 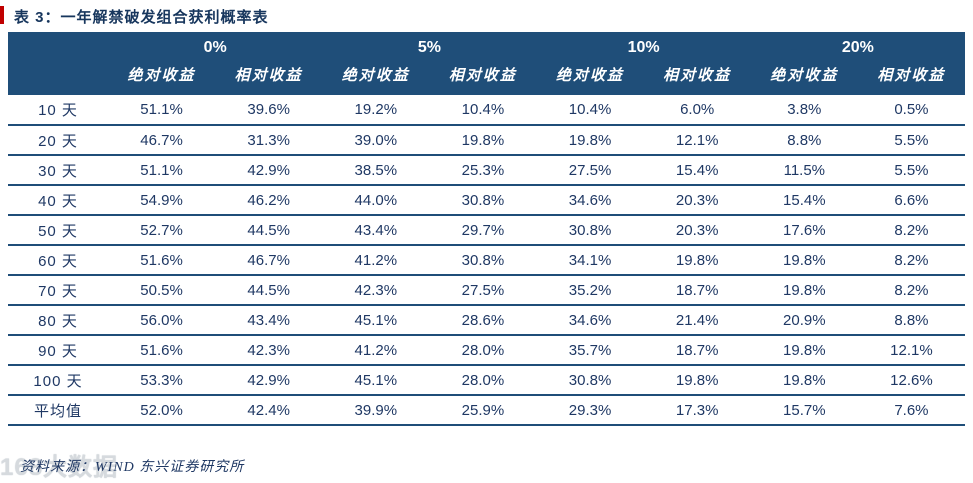 I want to click on group-header-0pct: 0%, so click(x=215, y=46).